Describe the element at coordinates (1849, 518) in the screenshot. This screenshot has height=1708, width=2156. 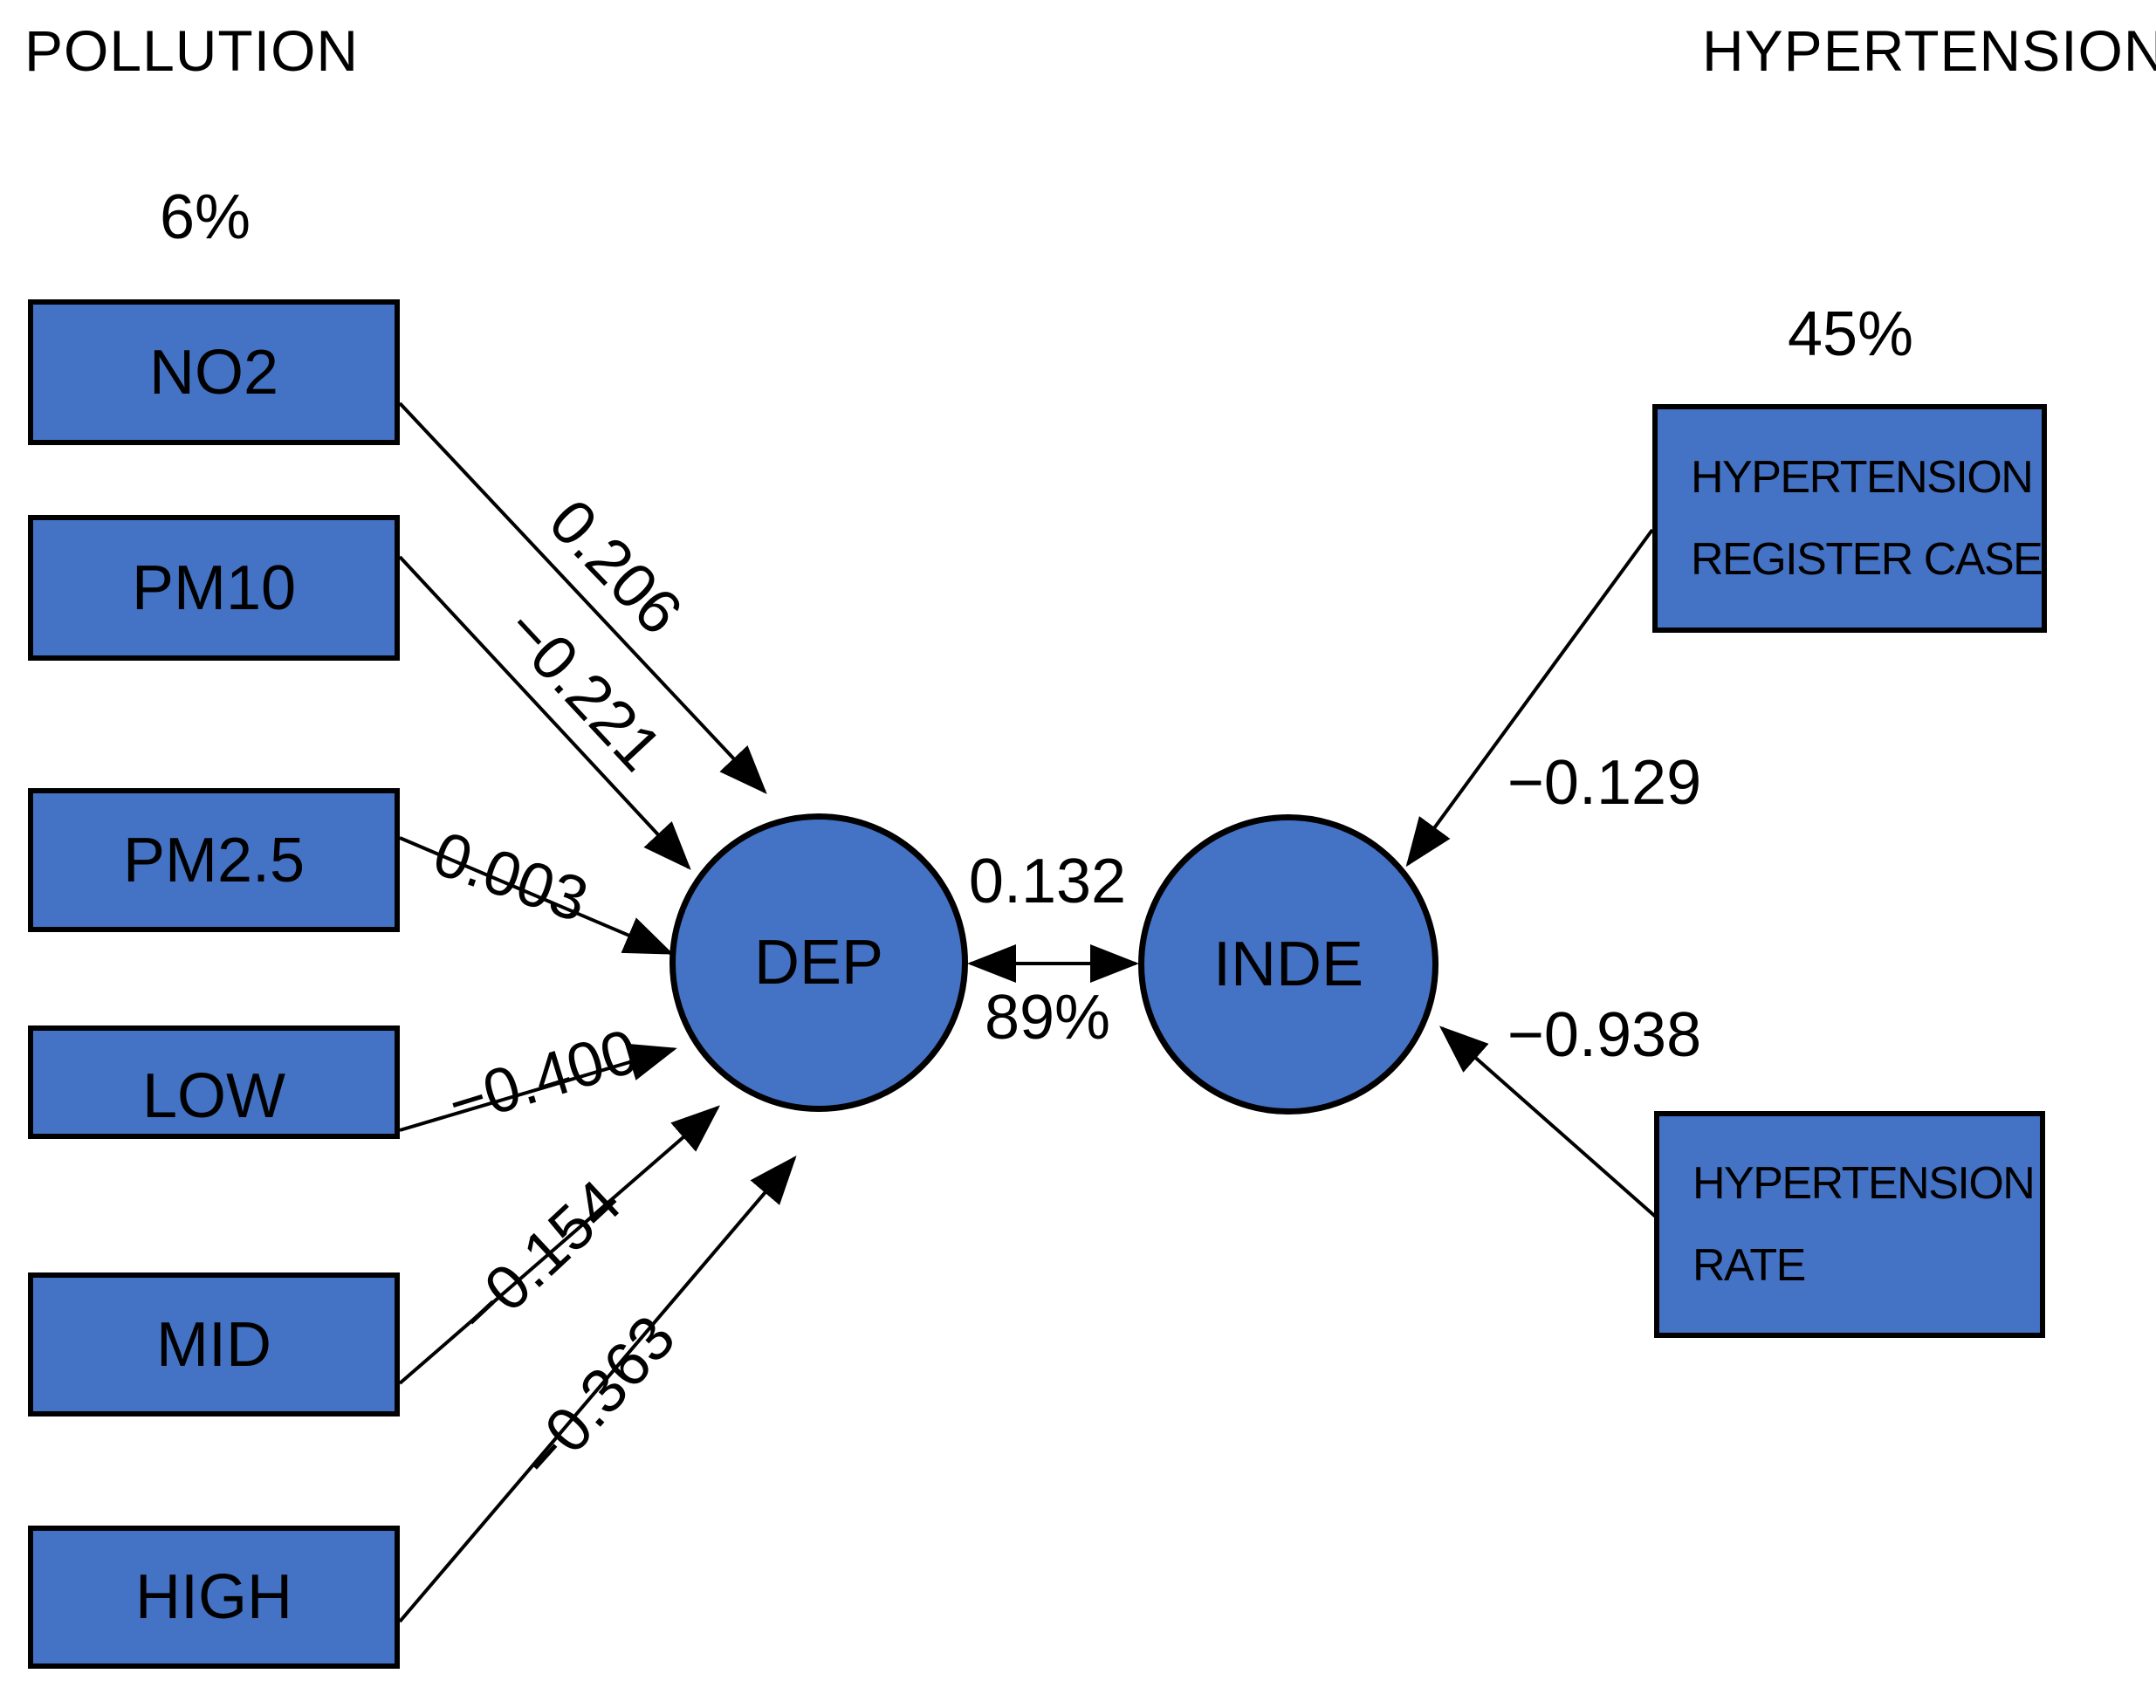
I see `indicator-box-hypertension-register-case: HYPERTENSION REGISTER CASE` at that location.